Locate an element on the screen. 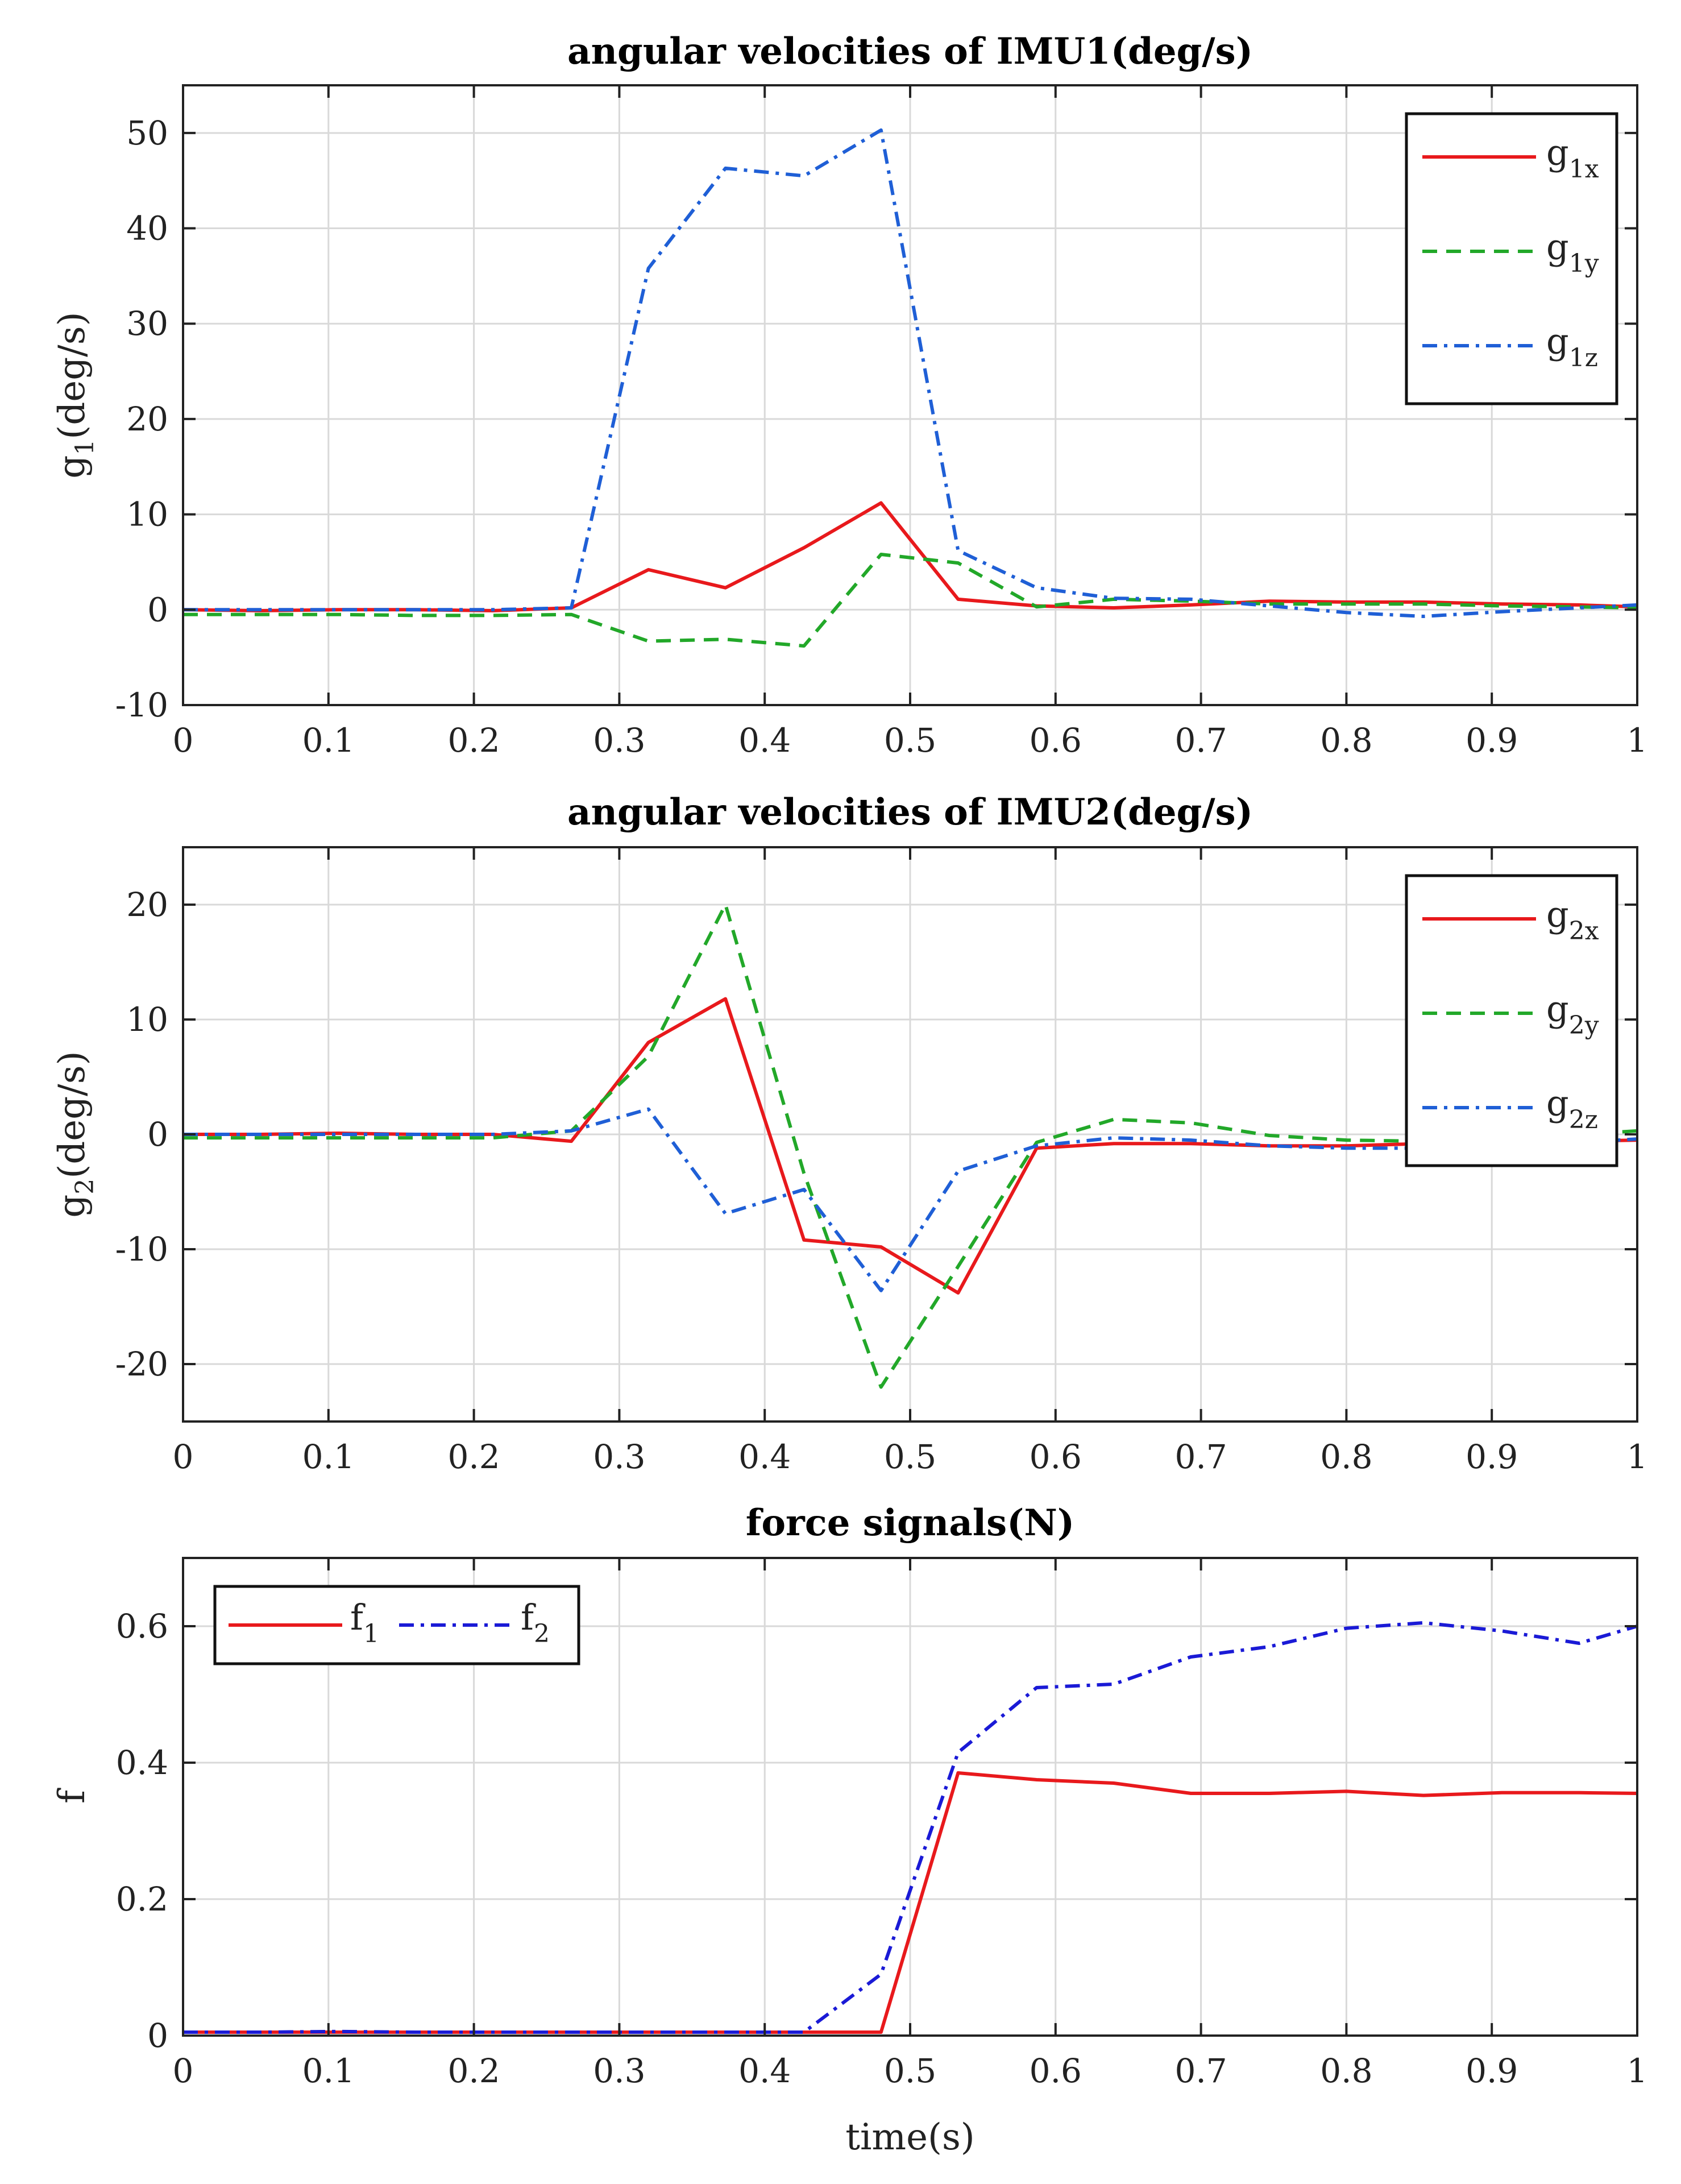  series-line-g1y is located at coordinates (910, 600).